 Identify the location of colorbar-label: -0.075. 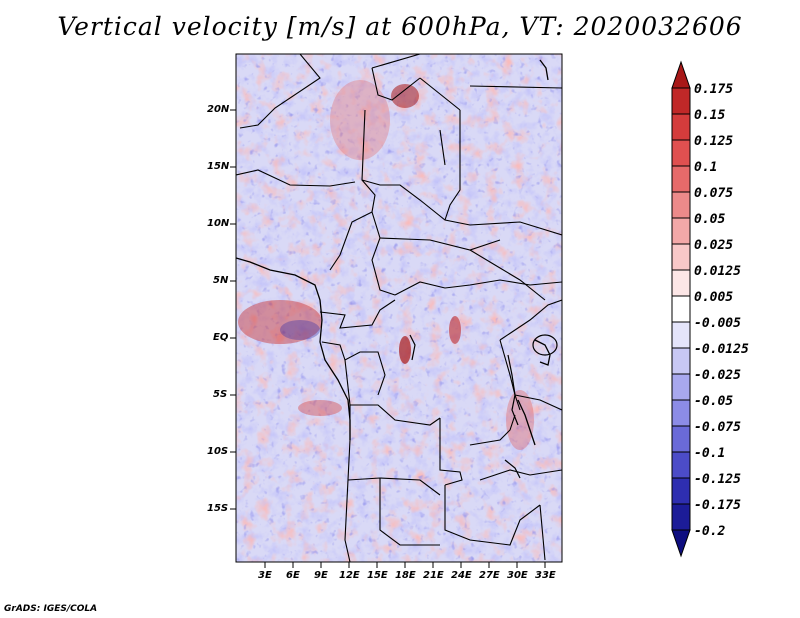
(717, 427).